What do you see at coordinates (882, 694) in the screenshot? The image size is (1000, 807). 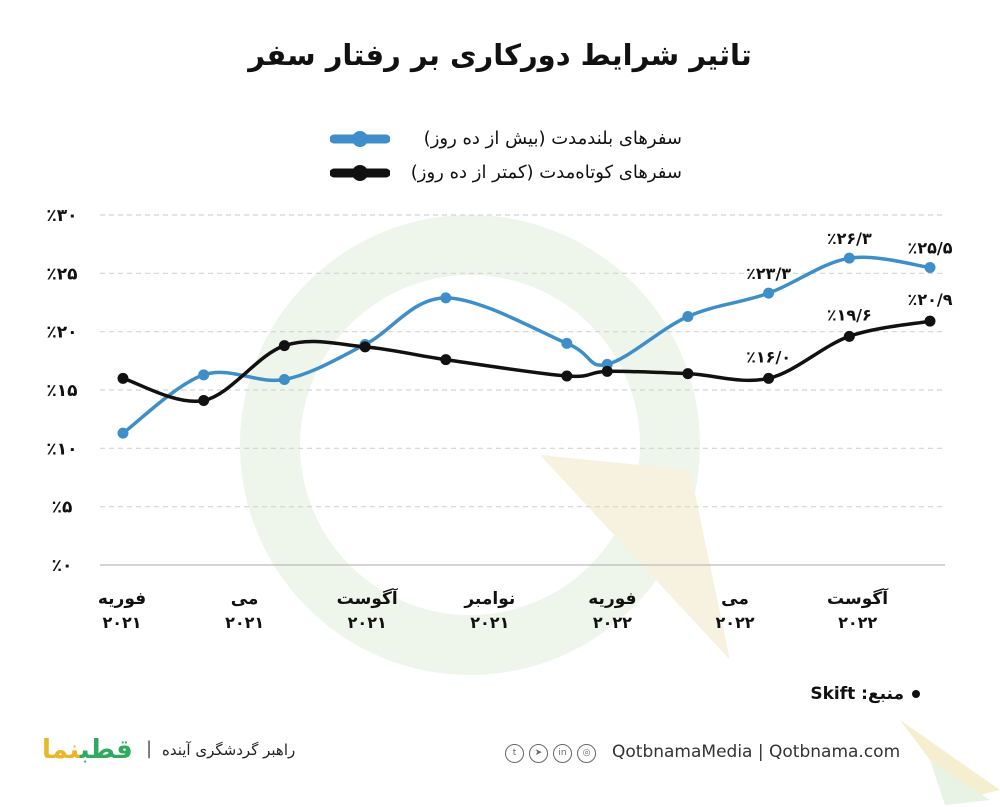 I see `source-label: منبع:` at bounding box center [882, 694].